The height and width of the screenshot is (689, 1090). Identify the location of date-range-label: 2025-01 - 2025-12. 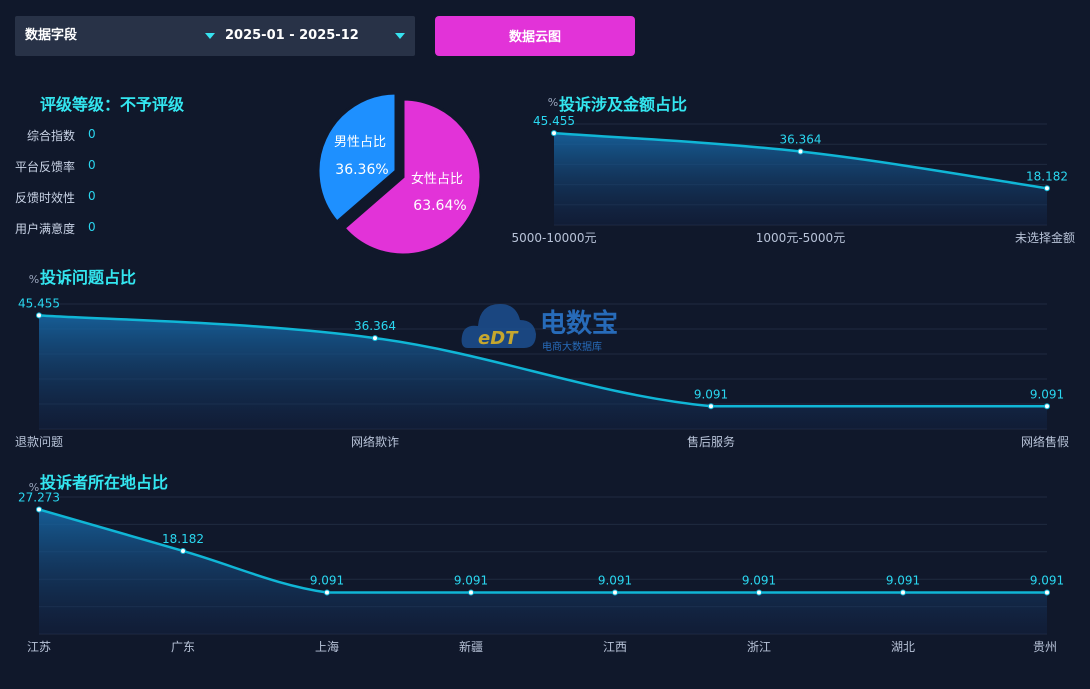
(292, 35).